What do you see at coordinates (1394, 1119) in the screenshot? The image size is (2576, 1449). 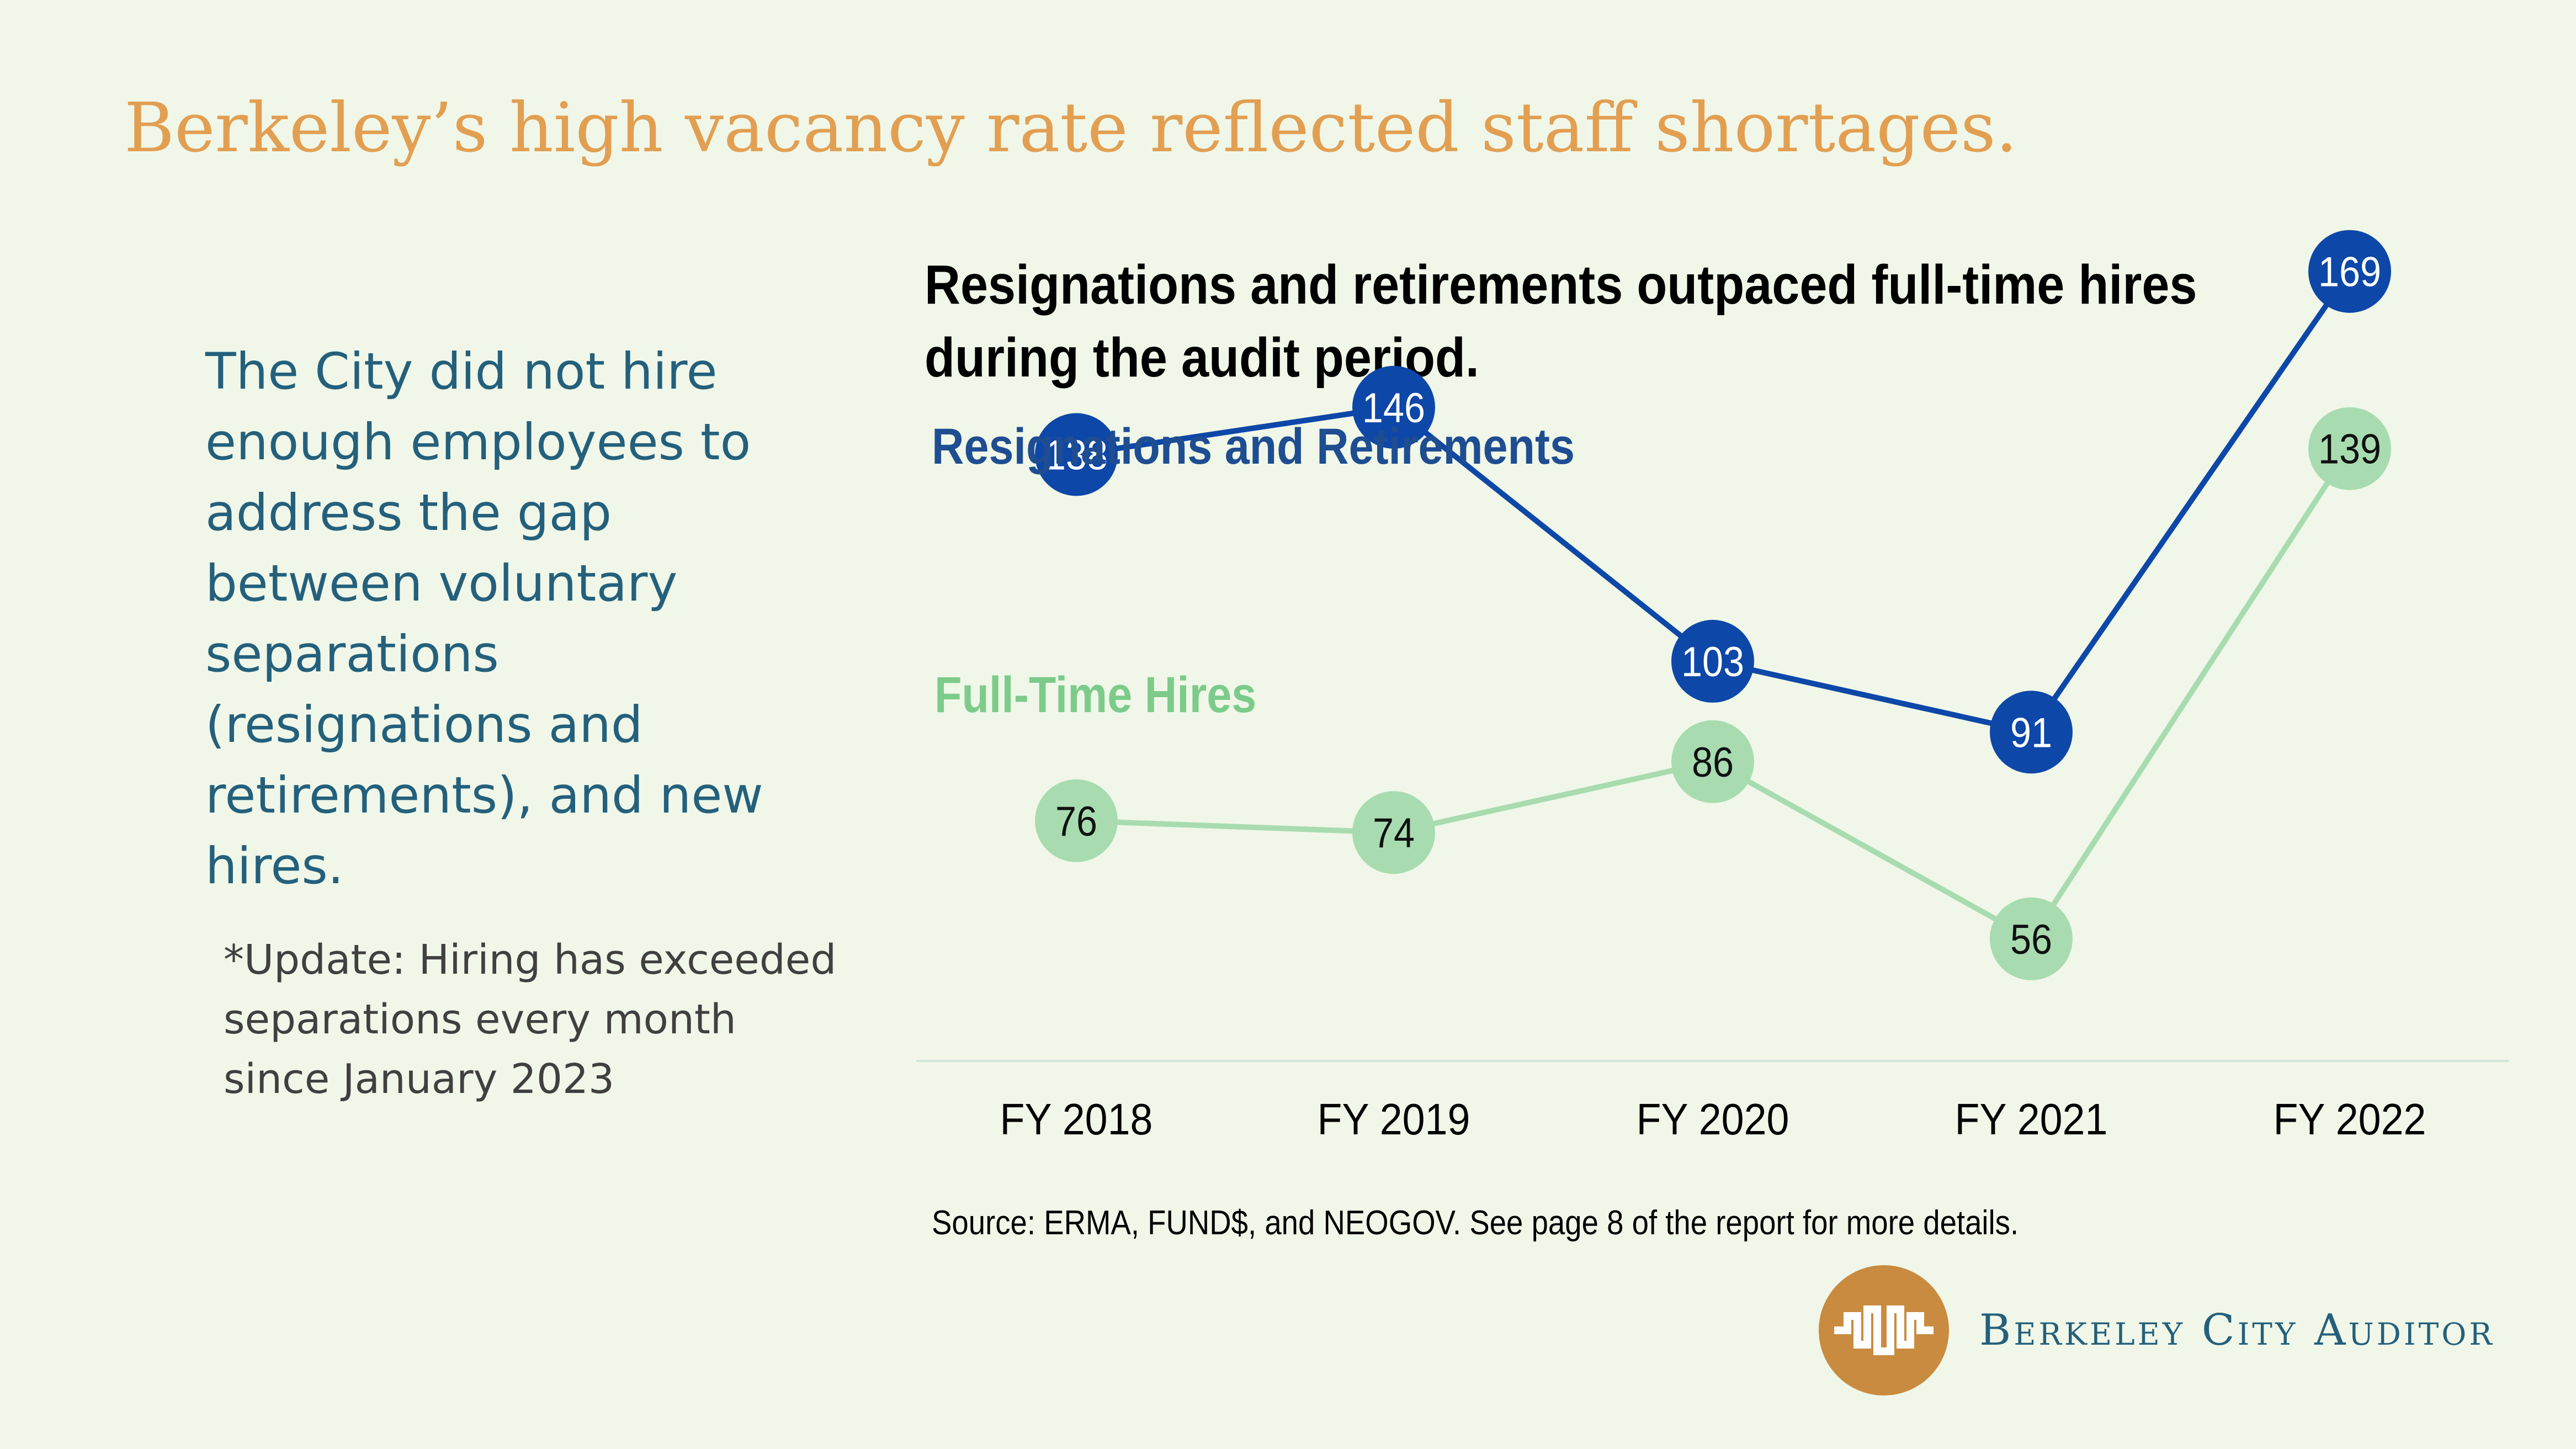 I see `x-tick-label: FY 2019` at bounding box center [1394, 1119].